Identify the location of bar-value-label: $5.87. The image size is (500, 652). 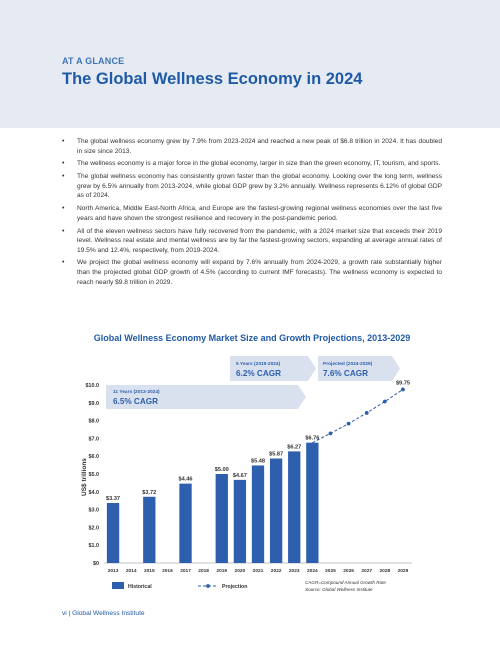
(276, 455).